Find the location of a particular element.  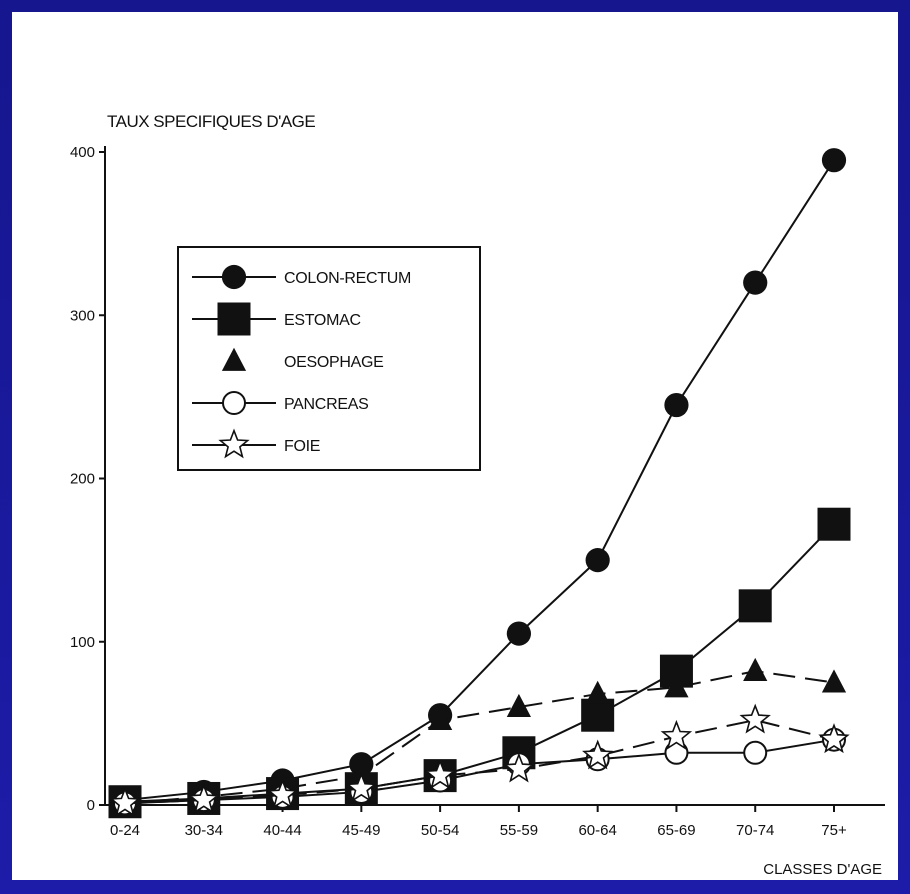

series-line-oesophage is located at coordinates (479, 737).